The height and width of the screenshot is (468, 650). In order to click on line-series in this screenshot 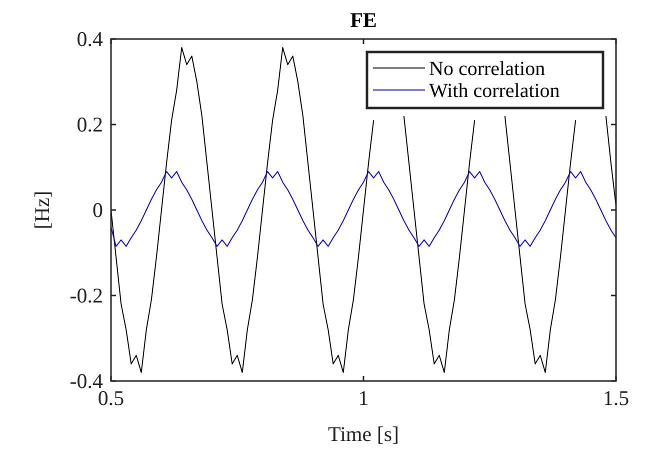, I will do `click(363, 209)`.